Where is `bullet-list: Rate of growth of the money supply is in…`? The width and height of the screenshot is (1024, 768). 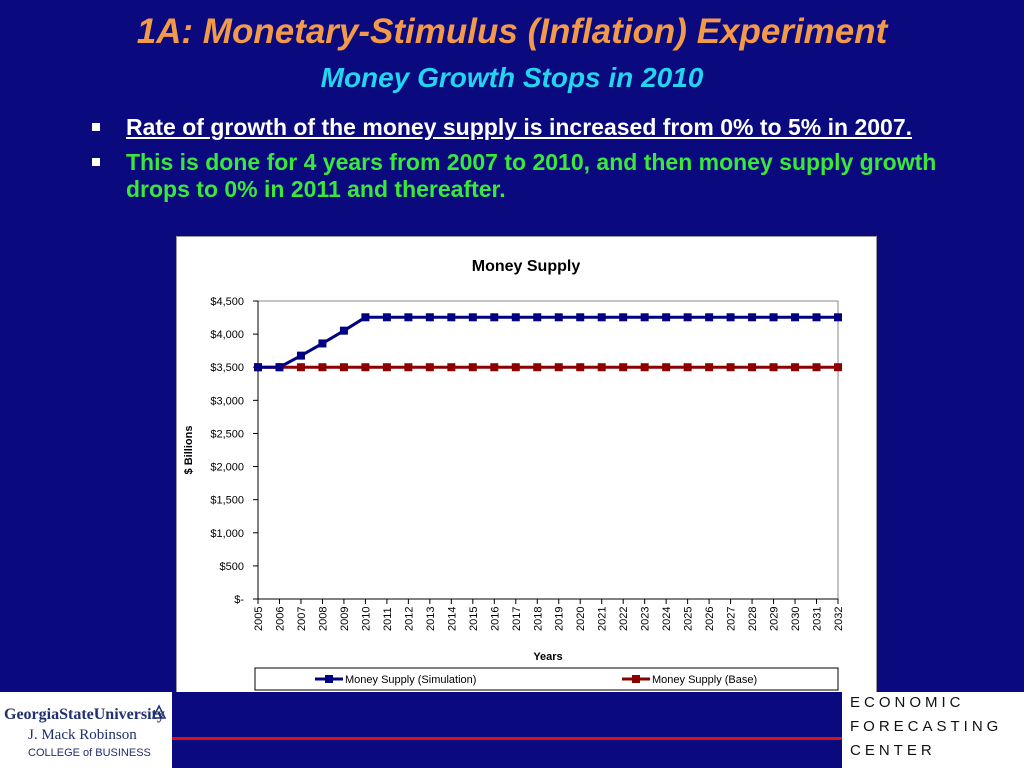 bullet-list: Rate of growth of the money supply is in… is located at coordinates (513, 162).